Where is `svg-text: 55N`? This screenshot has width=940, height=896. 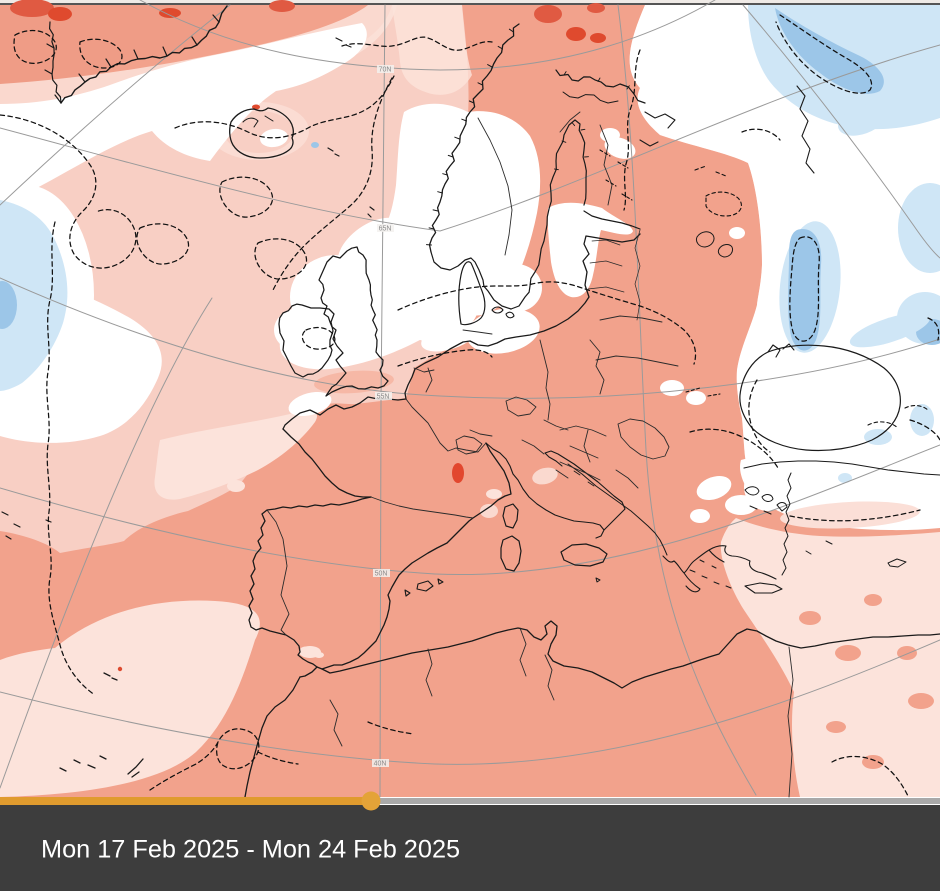
svg-text: 55N is located at coordinates (383, 397).